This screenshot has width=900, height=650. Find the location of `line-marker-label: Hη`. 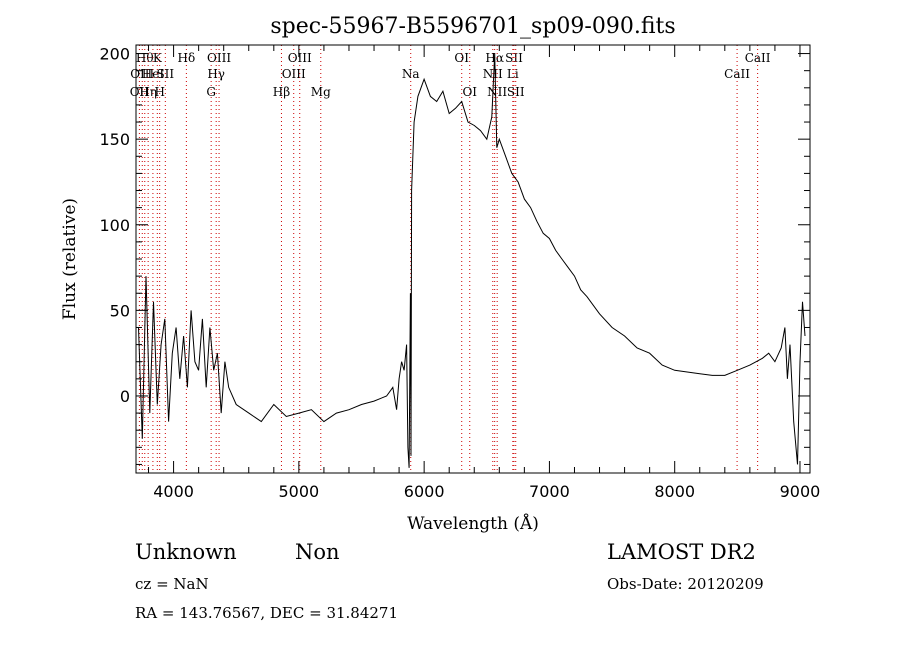

line-marker-label: Hη is located at coordinates (148, 92).